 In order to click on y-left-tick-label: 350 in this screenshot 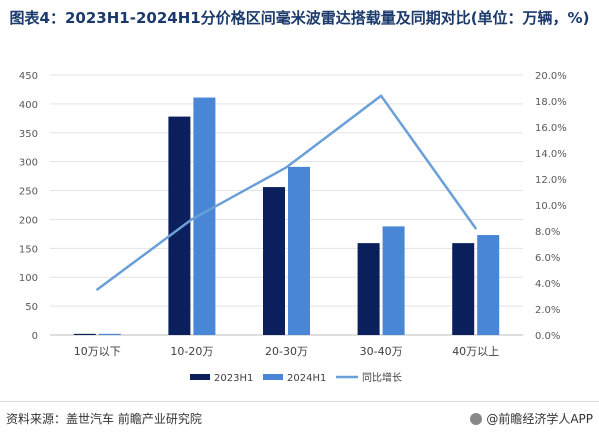, I will do `click(28, 134)`.